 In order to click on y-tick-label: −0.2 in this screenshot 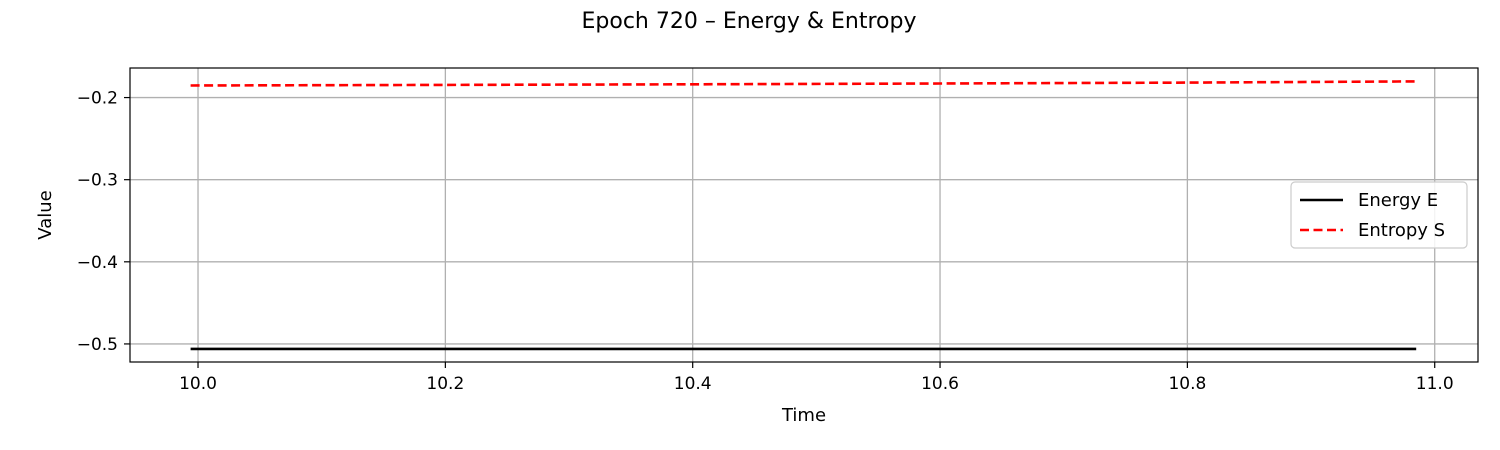, I will do `click(97, 99)`.